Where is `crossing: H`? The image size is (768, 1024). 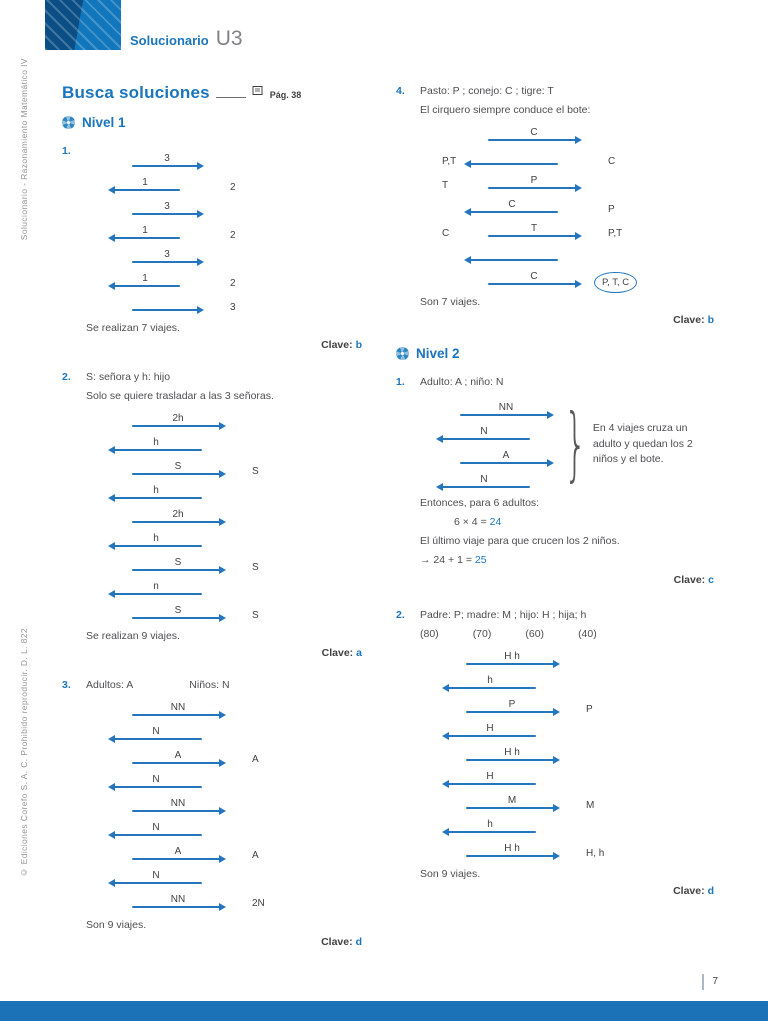 crossing: H is located at coordinates (501, 731).